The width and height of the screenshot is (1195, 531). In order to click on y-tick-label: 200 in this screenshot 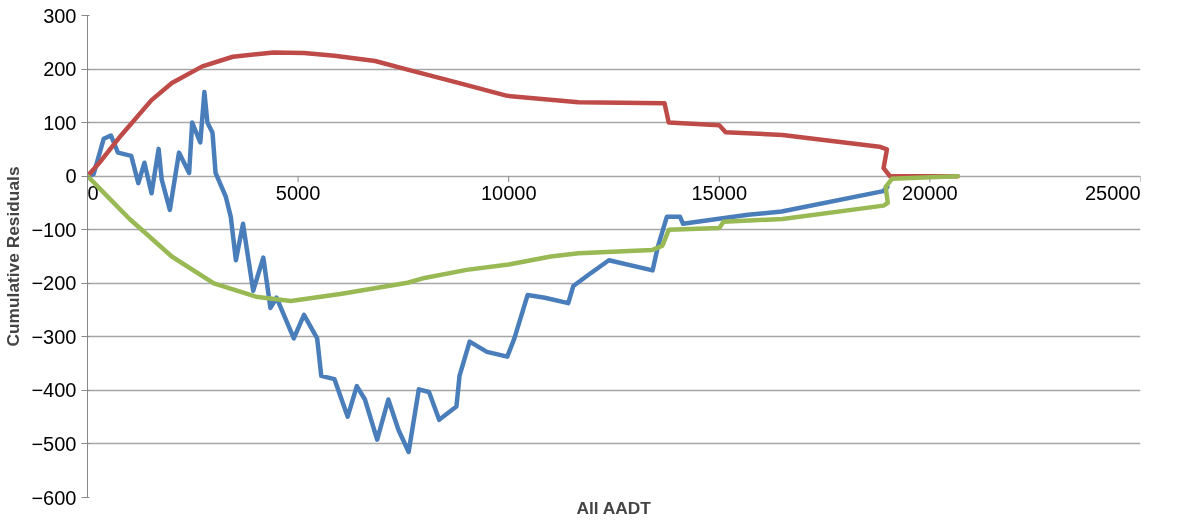, I will do `click(60, 69)`.